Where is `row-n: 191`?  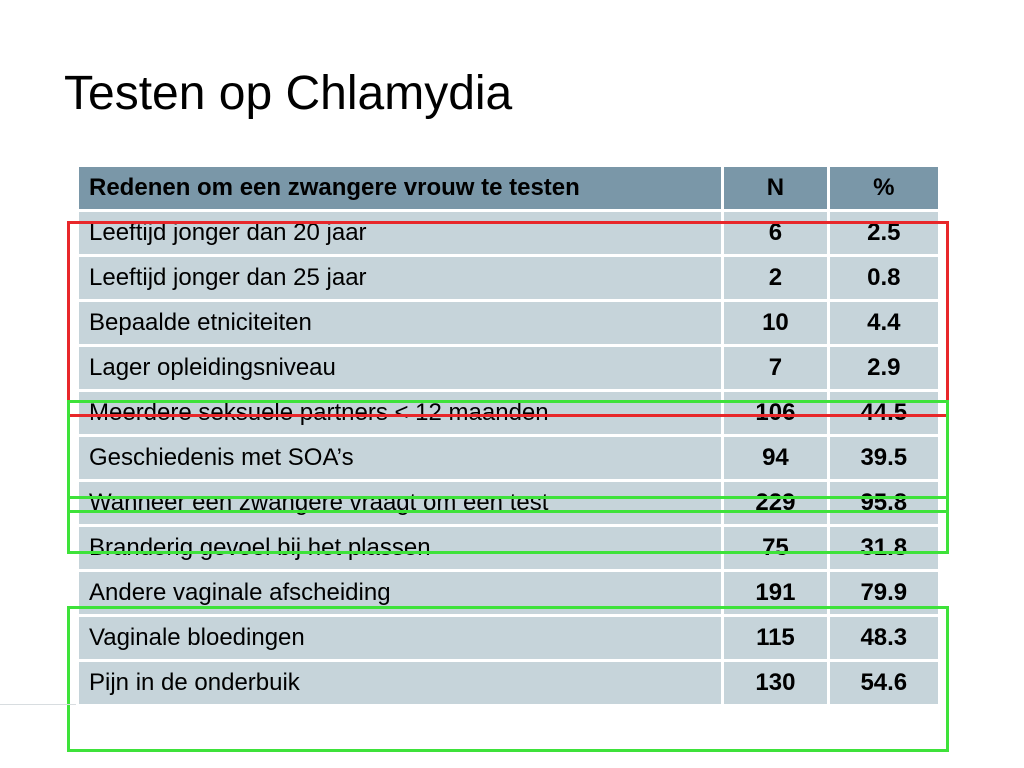
row-n: 191 is located at coordinates (775, 593).